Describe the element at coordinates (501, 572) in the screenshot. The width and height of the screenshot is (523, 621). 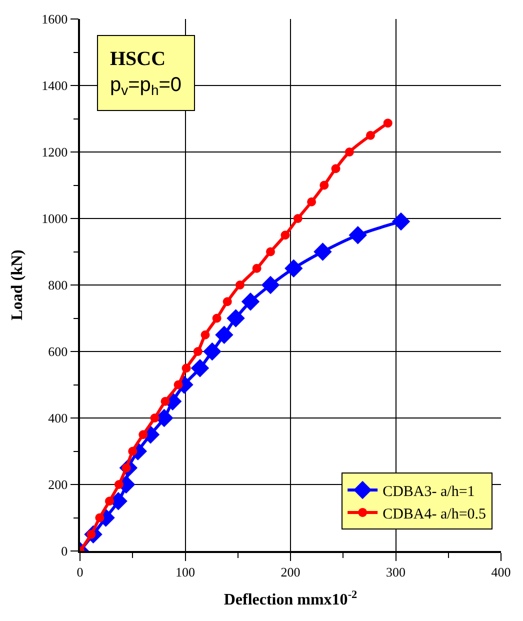
I see `x-tick-label: 400` at that location.